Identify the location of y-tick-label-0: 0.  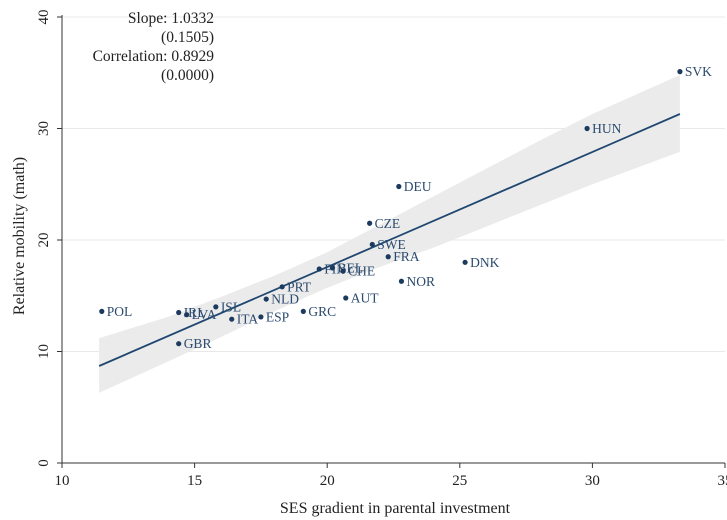
(44, 463).